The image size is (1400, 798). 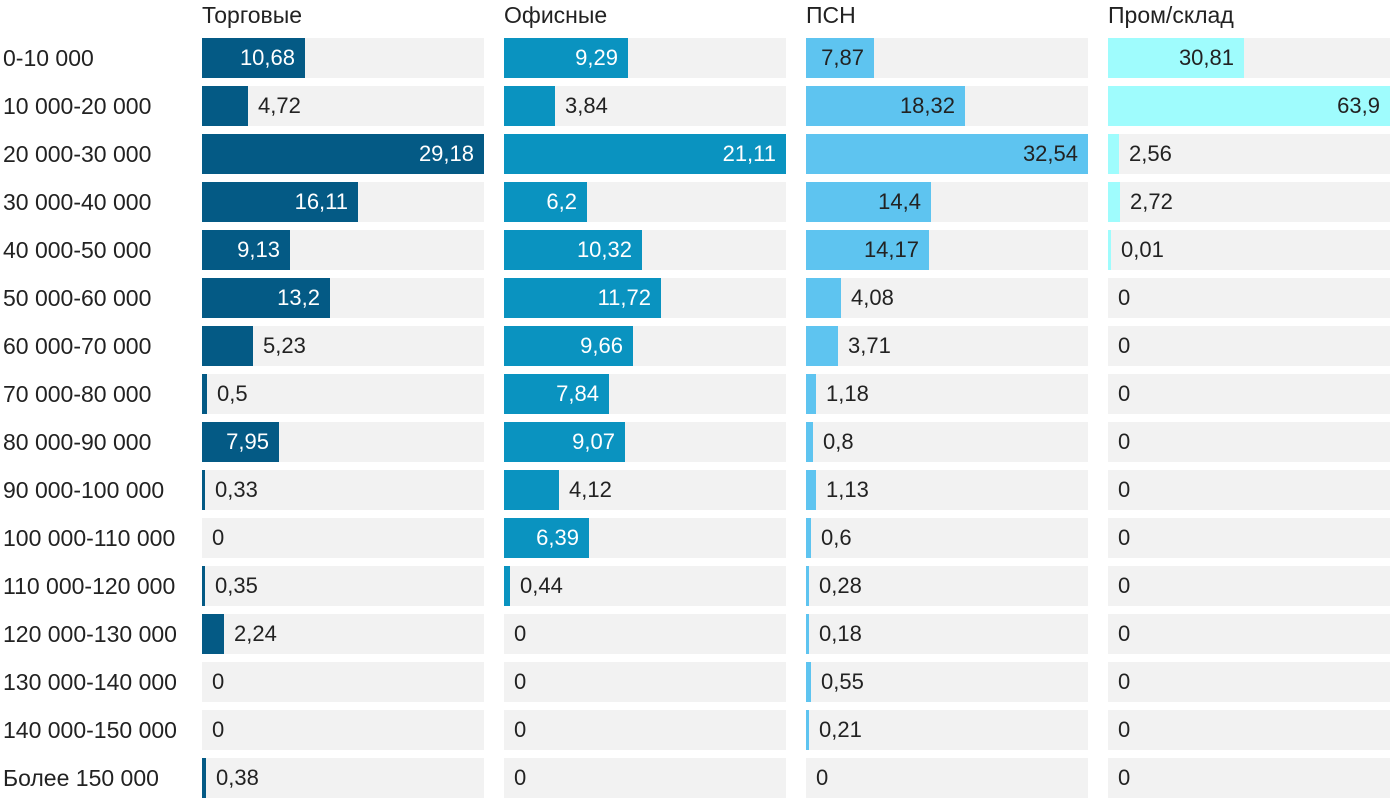 What do you see at coordinates (1150, 153) in the screenshot?
I see `data-label: 2,56` at bounding box center [1150, 153].